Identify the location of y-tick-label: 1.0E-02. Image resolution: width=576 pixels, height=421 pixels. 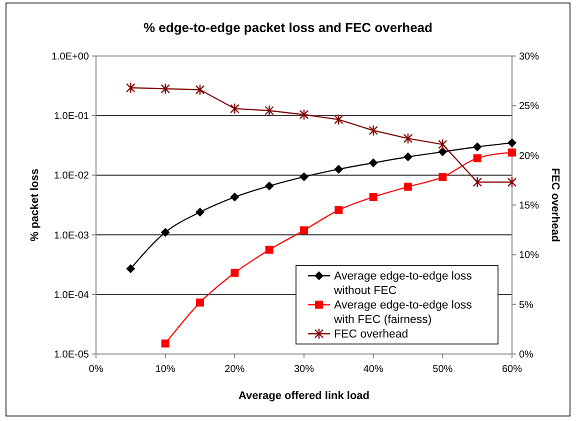
(72, 176).